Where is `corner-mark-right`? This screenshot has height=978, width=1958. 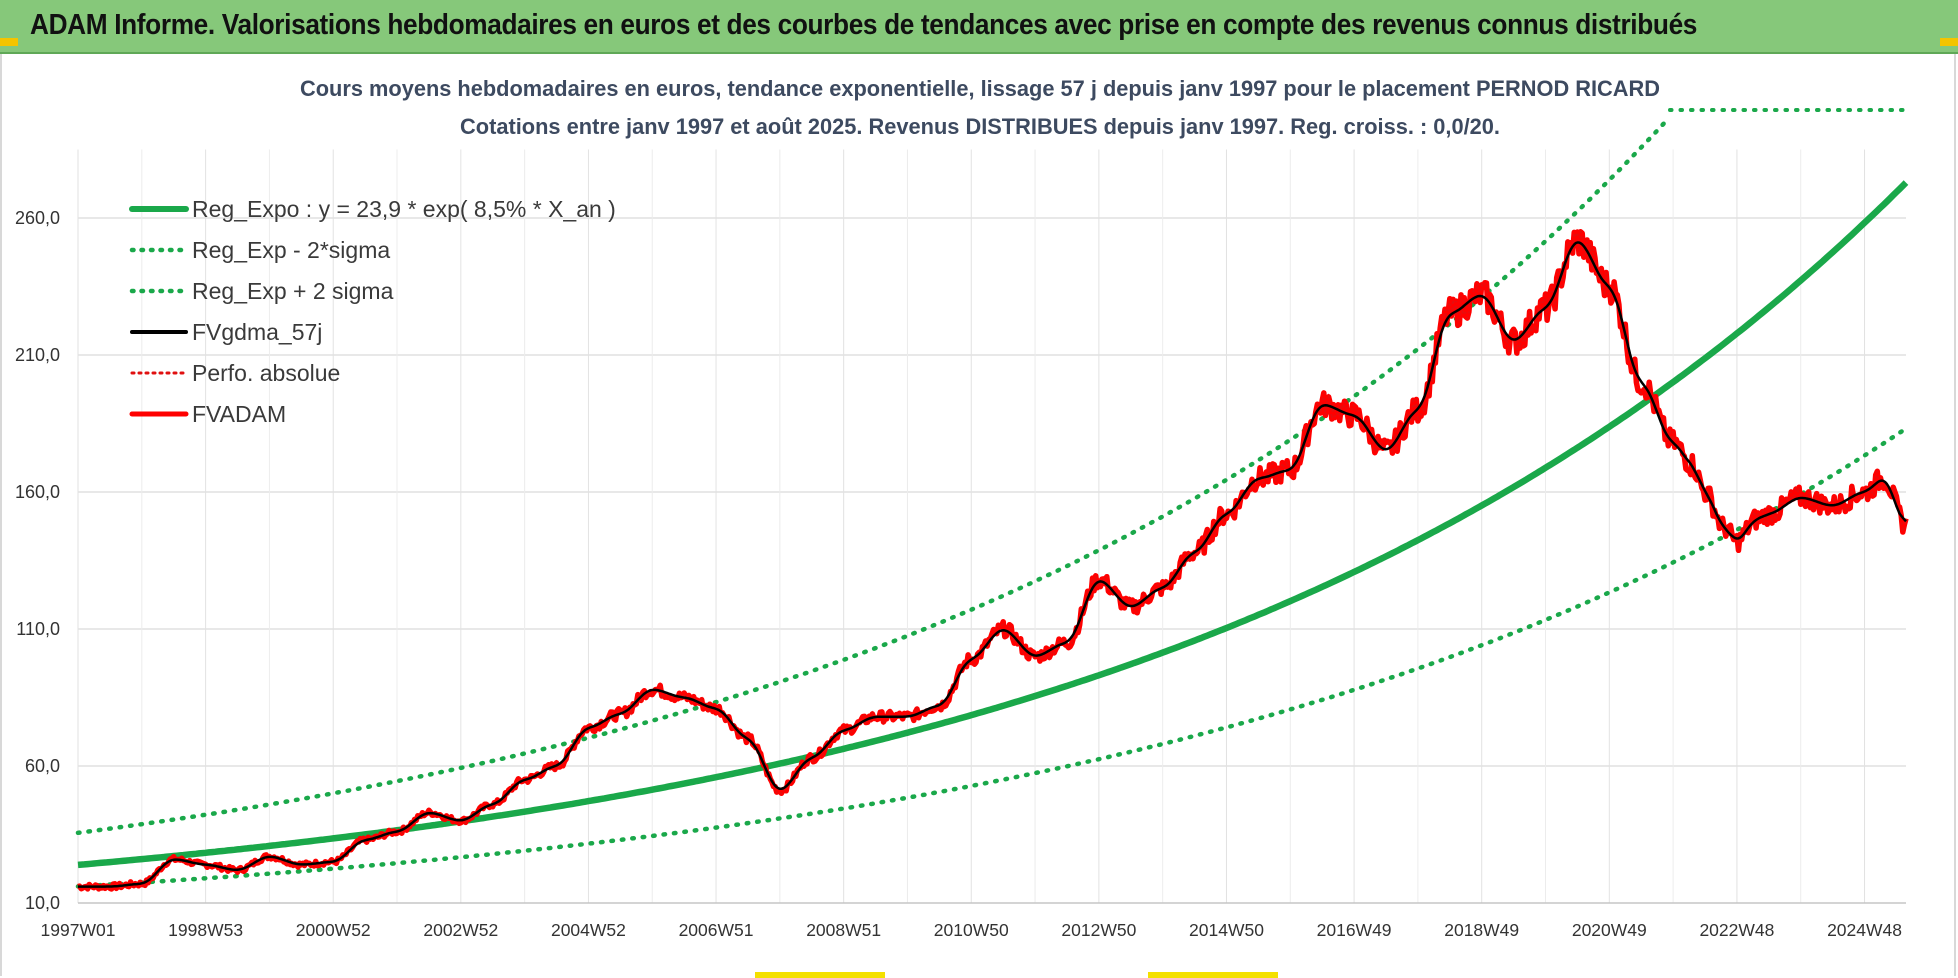 corner-mark-right is located at coordinates (1949, 42).